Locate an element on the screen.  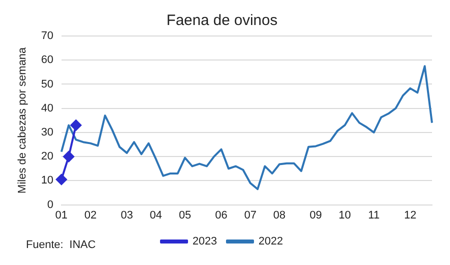
y-tick-label: 40 is located at coordinates (47, 108).